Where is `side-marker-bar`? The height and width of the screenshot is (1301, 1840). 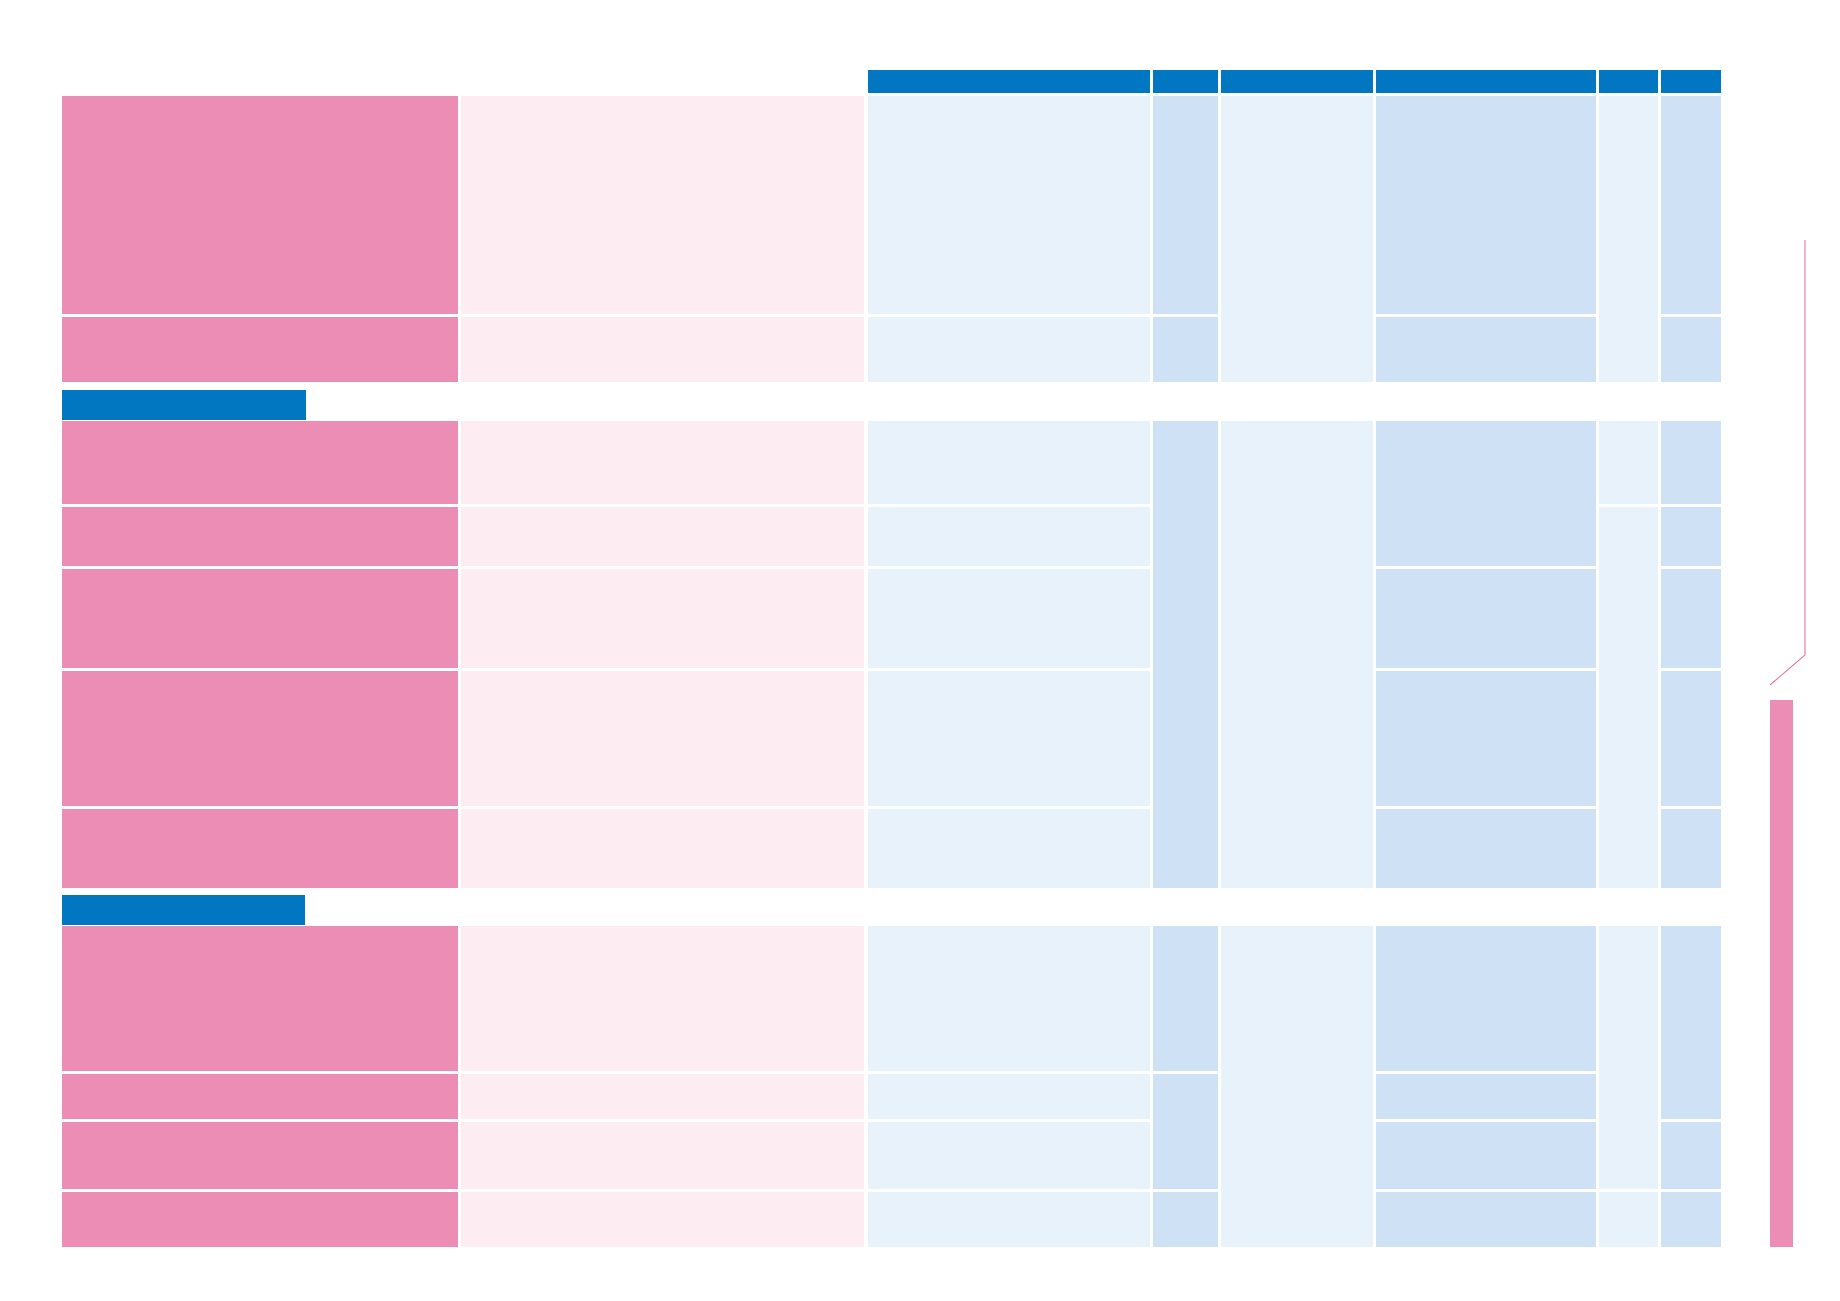
side-marker-bar is located at coordinates (1781, 973).